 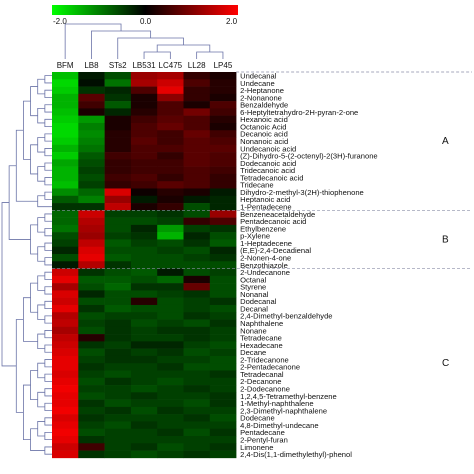 I want to click on row-label: Styrene, so click(x=253, y=287).